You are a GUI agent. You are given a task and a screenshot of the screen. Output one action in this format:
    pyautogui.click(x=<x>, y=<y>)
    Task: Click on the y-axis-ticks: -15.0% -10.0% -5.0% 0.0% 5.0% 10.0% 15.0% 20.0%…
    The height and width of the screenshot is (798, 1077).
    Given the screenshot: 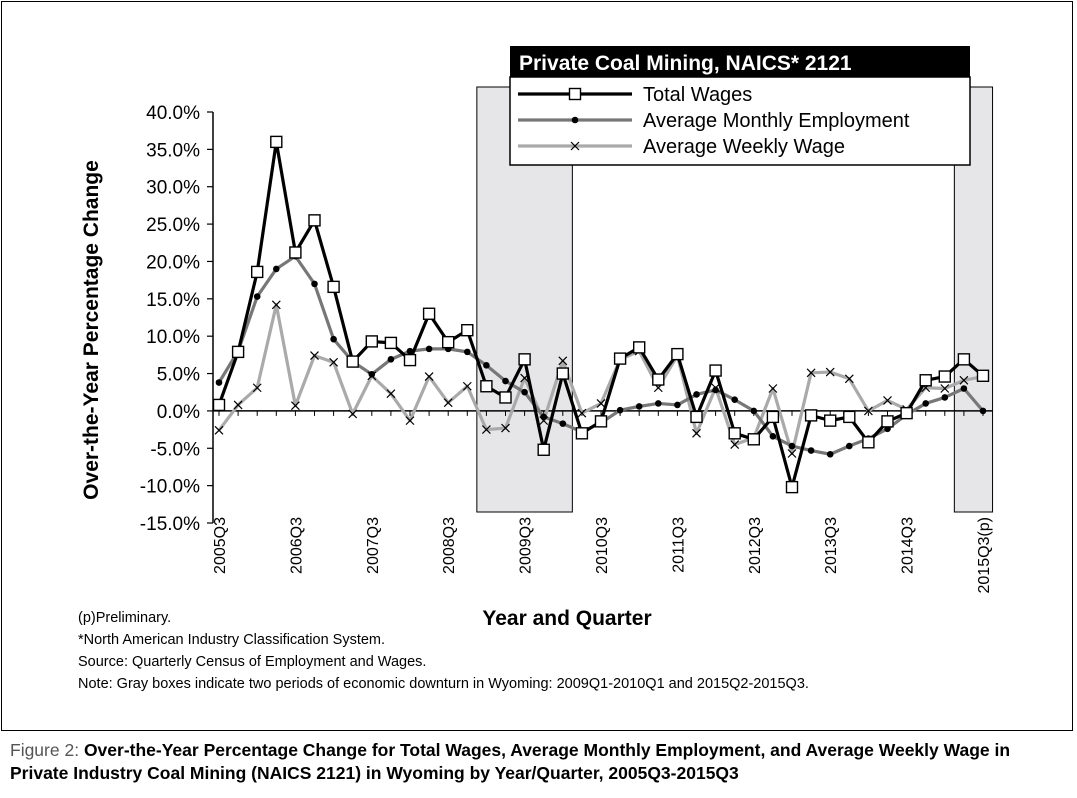 What is the action you would take?
    pyautogui.click(x=176, y=319)
    